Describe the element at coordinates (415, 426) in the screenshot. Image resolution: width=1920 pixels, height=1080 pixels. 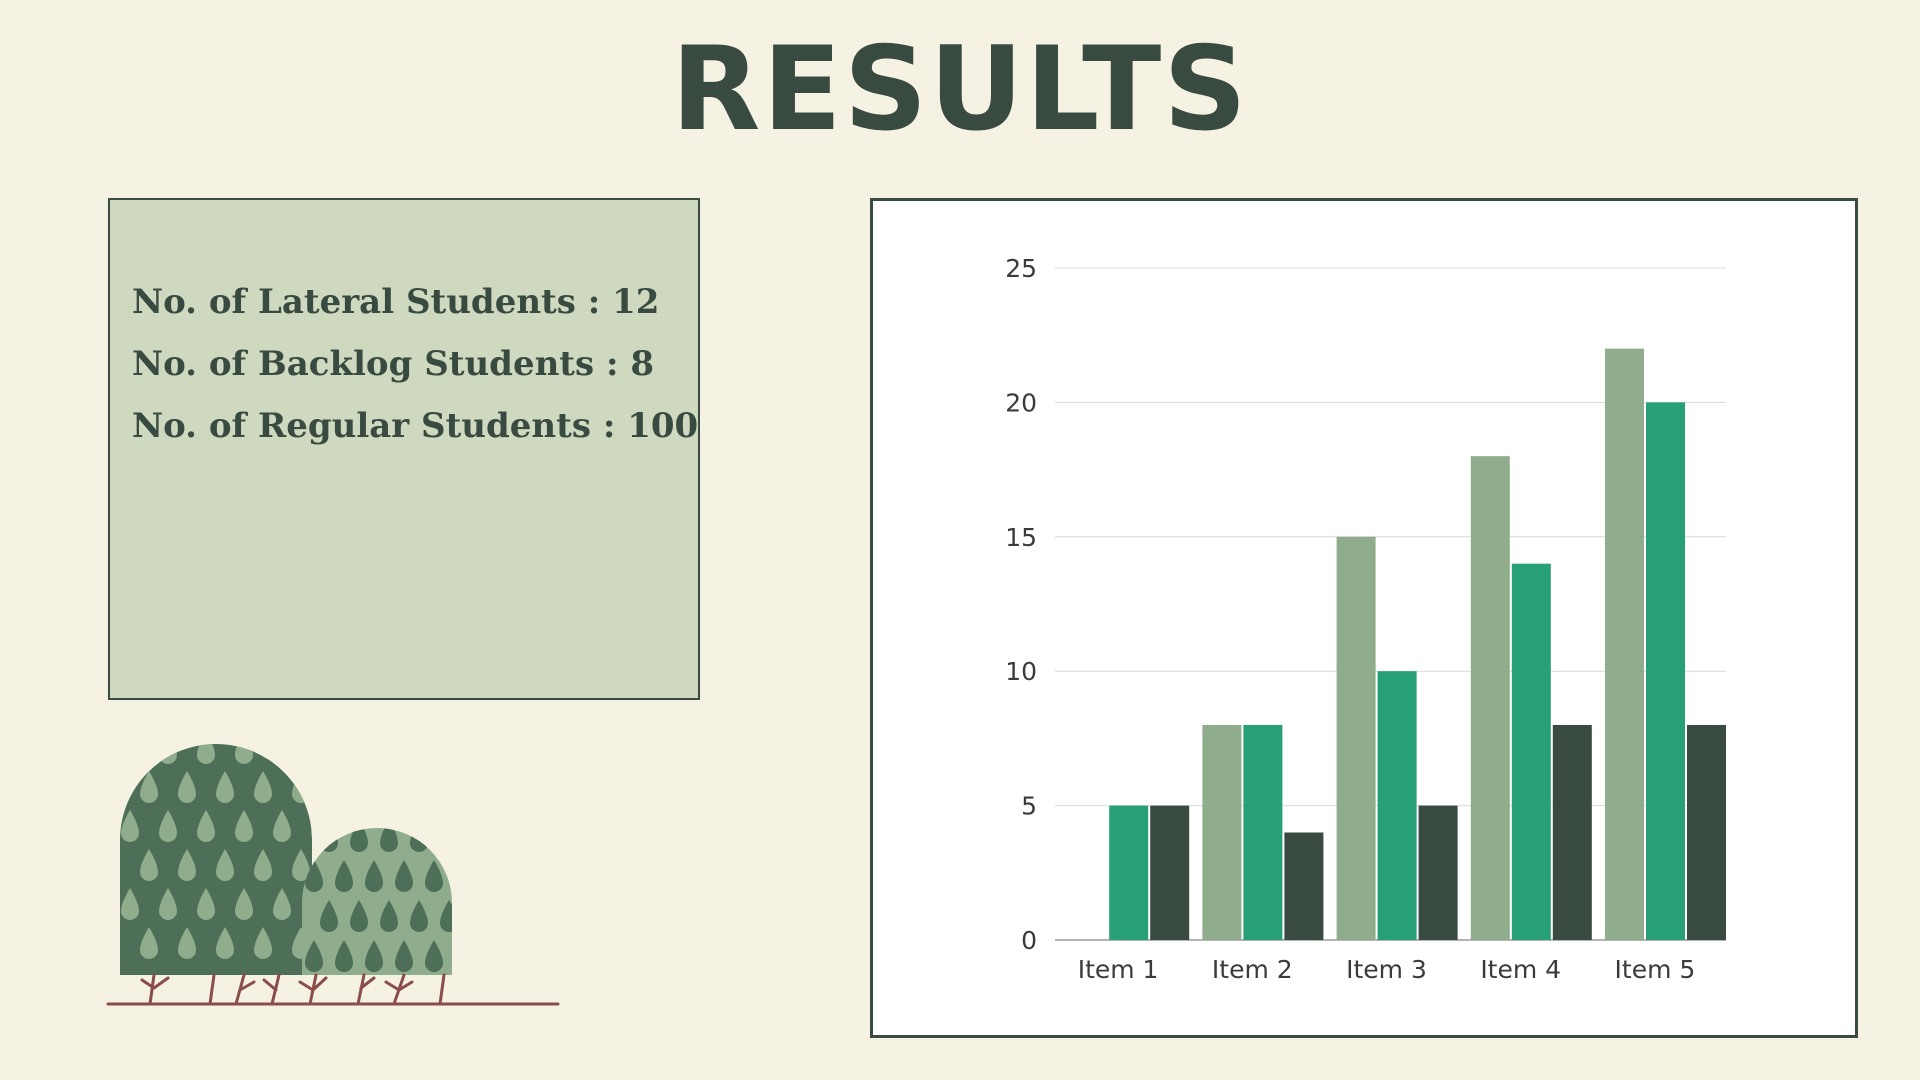
I see `regular-students-line: No. of Regular Students : 100` at that location.